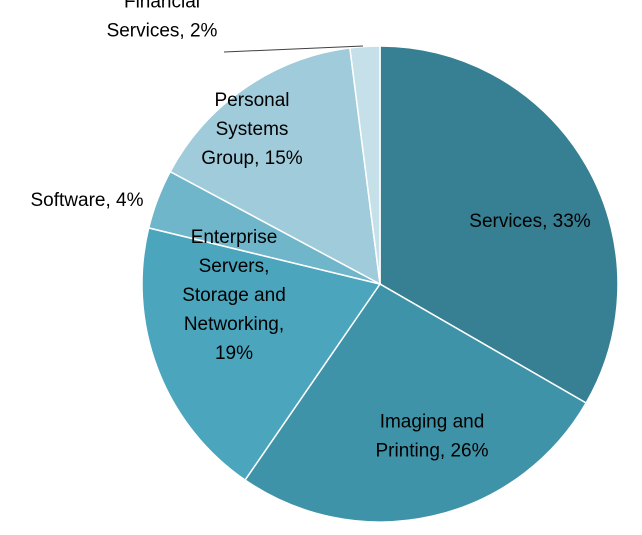  I want to click on slice-label-line: Services, 33%, so click(530, 221).